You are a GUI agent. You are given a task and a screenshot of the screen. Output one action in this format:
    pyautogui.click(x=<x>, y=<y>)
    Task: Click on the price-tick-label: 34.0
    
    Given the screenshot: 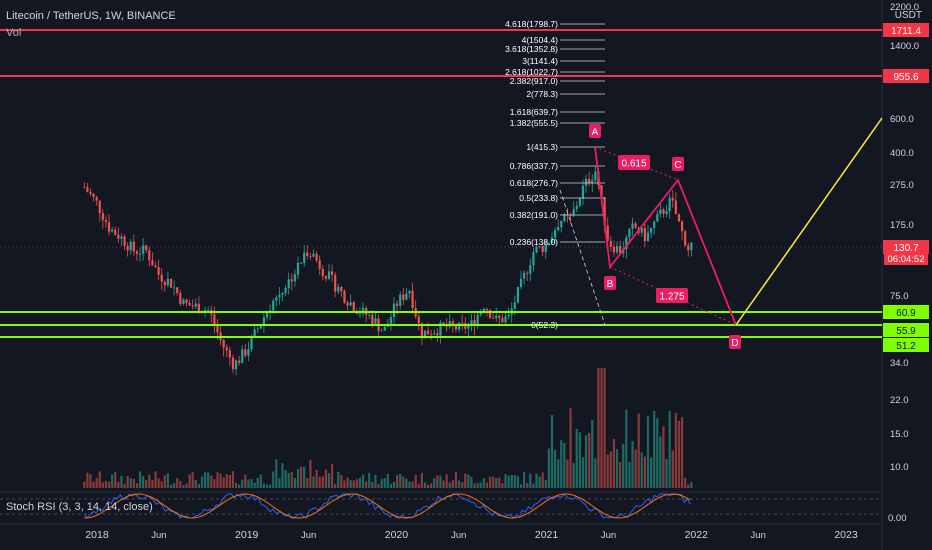 What is the action you would take?
    pyautogui.click(x=899, y=363)
    